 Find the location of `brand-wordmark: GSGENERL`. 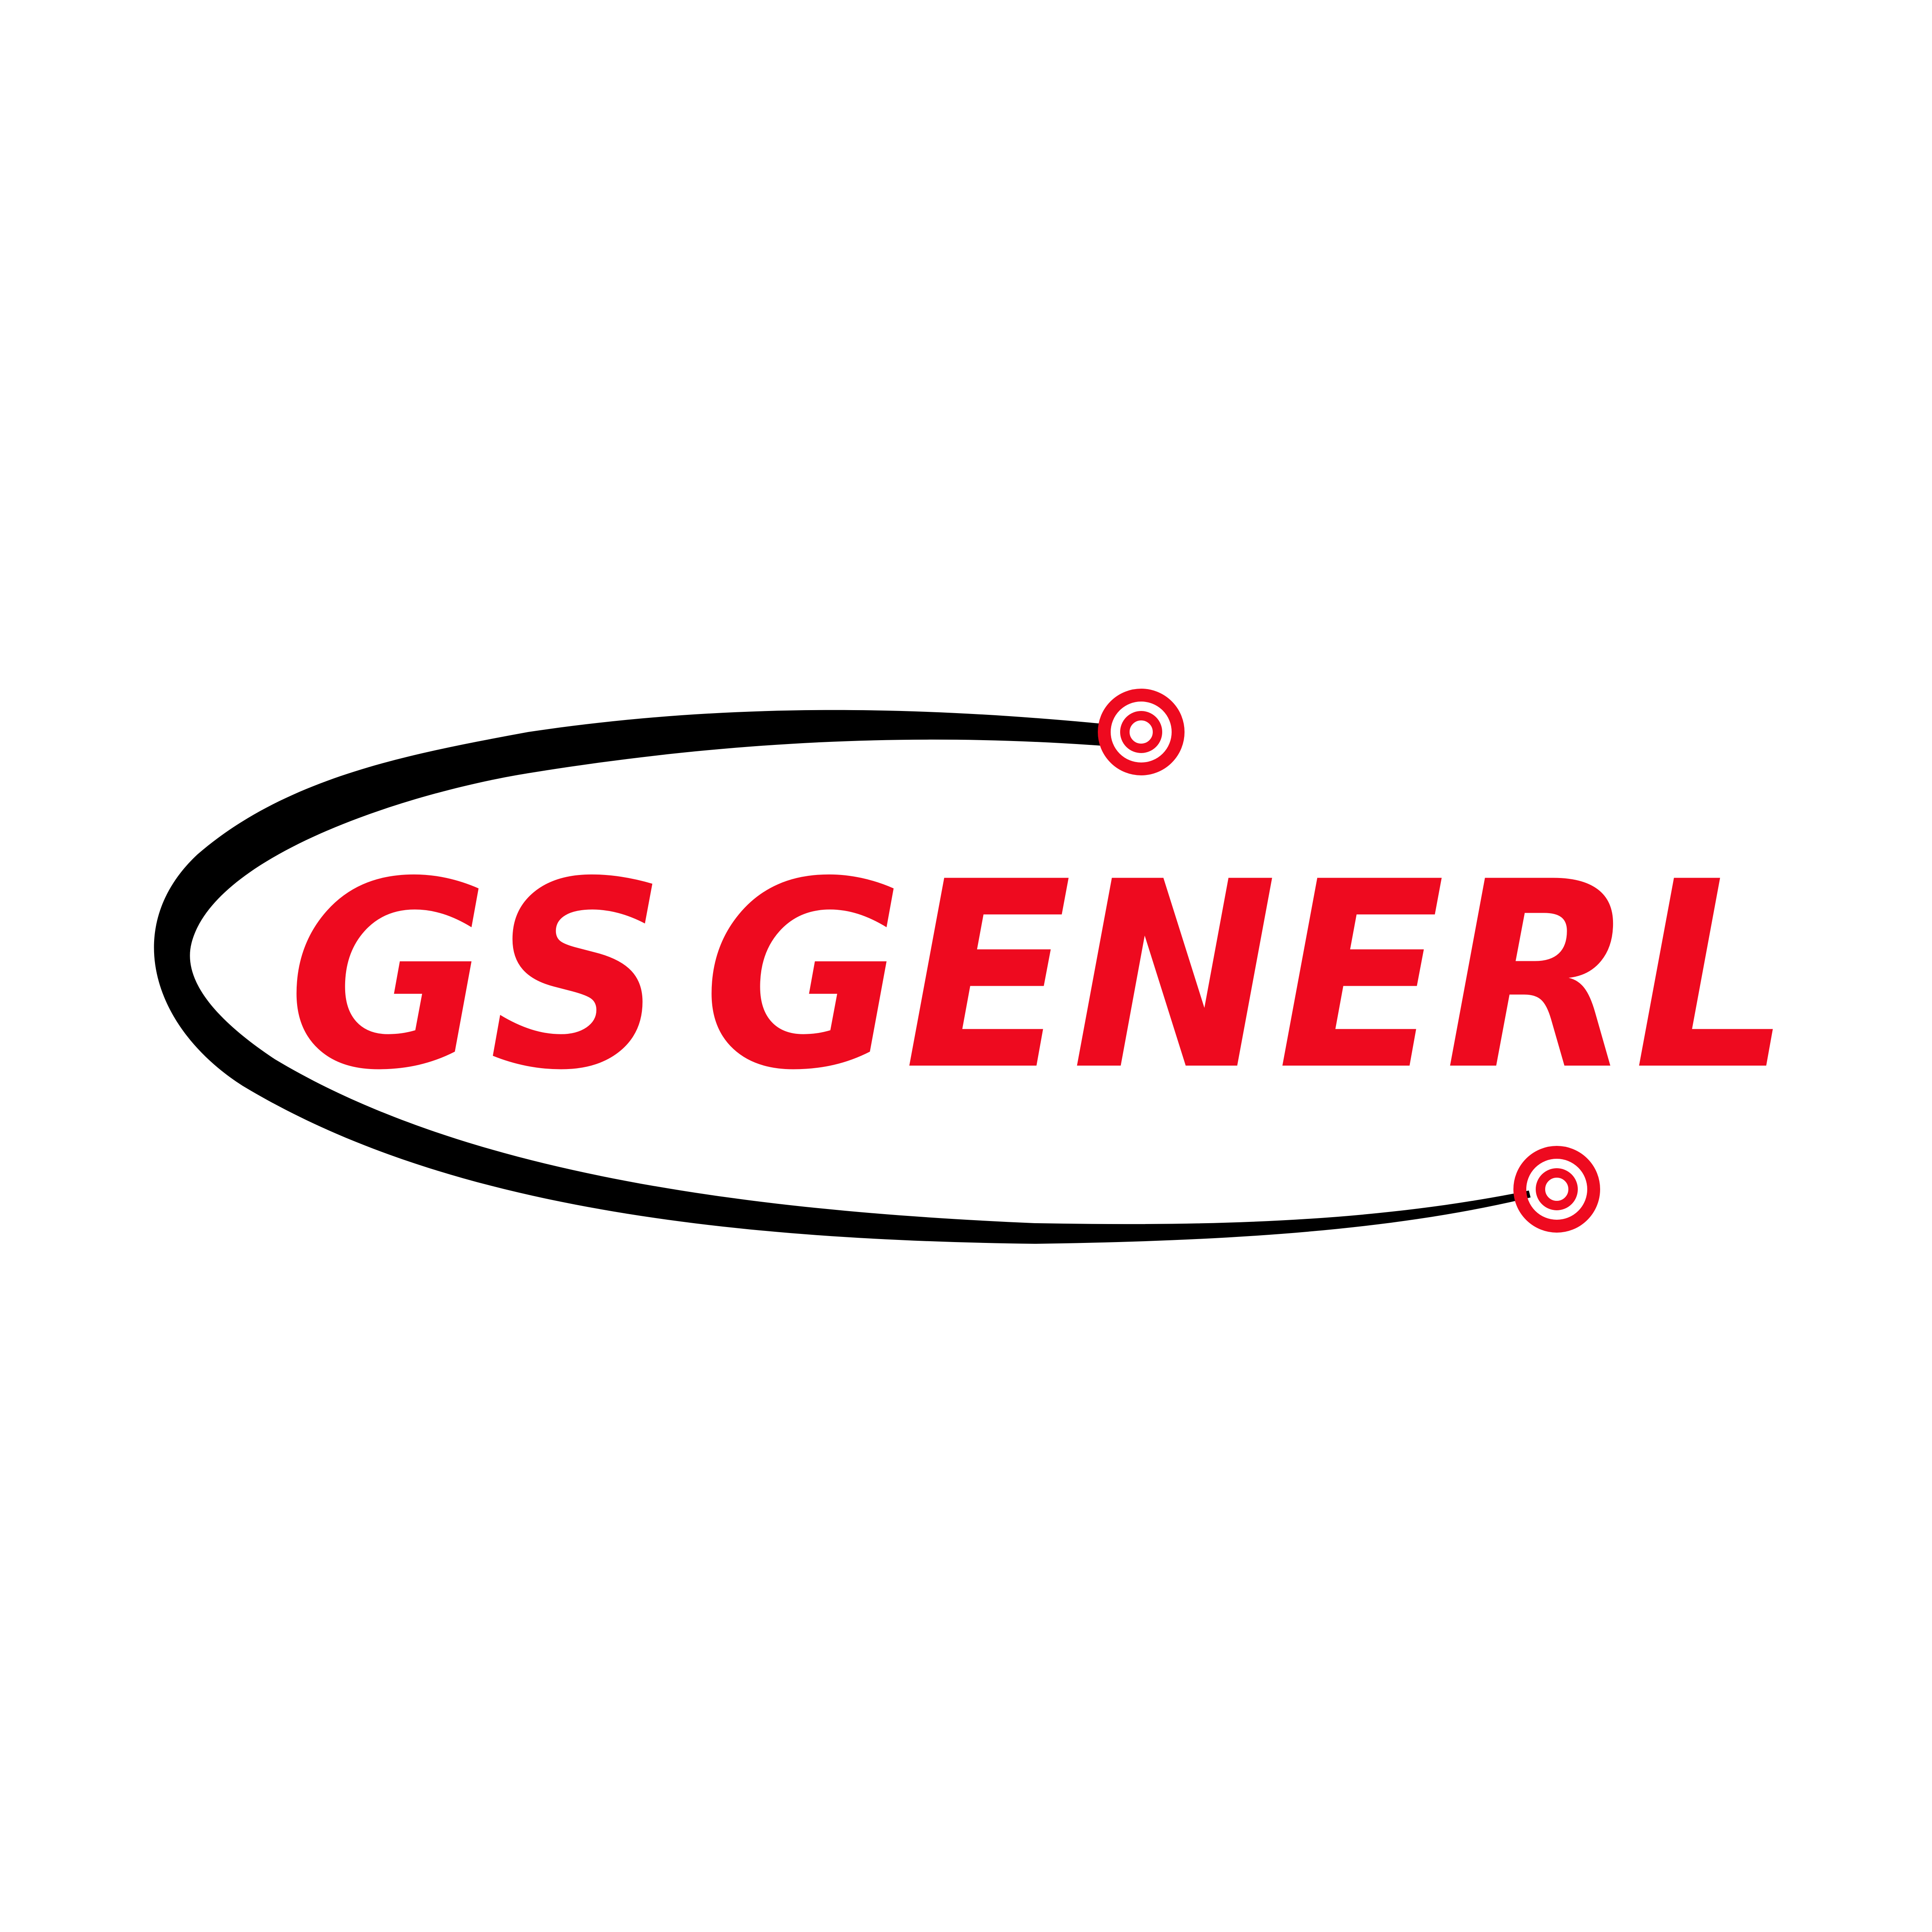

brand-wordmark: GSGENERL is located at coordinates (1039, 976).